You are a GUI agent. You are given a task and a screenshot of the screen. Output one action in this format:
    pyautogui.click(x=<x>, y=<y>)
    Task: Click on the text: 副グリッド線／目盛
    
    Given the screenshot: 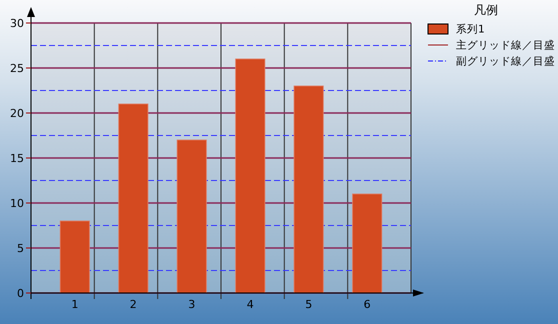 What is the action you would take?
    pyautogui.click(x=505, y=61)
    